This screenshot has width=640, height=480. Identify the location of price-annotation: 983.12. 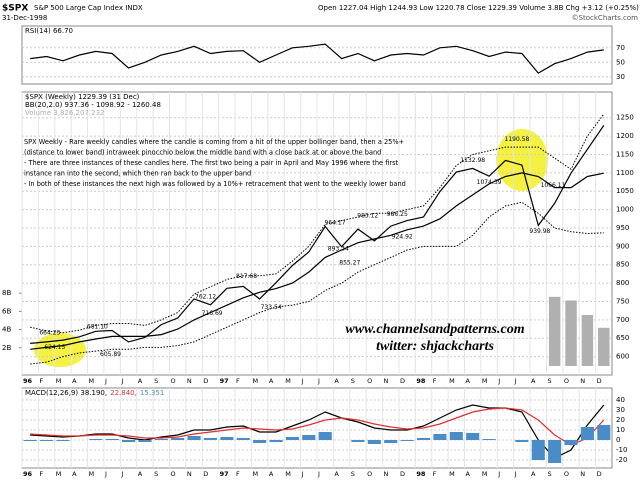
(367, 215).